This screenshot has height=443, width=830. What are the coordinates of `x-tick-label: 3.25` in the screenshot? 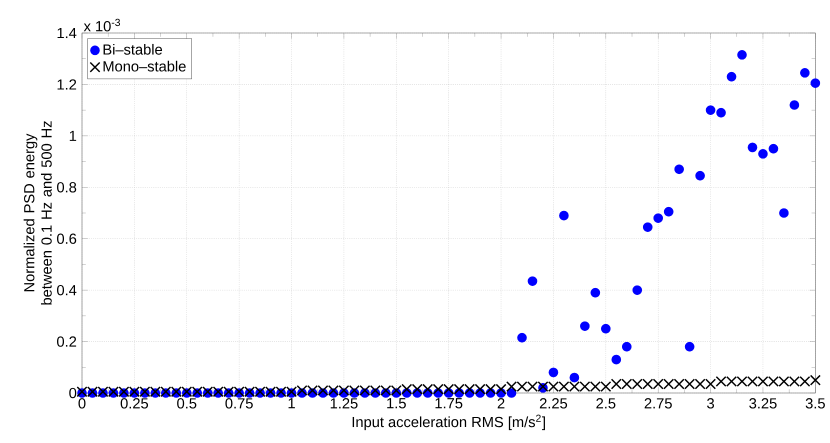 It's located at (763, 403).